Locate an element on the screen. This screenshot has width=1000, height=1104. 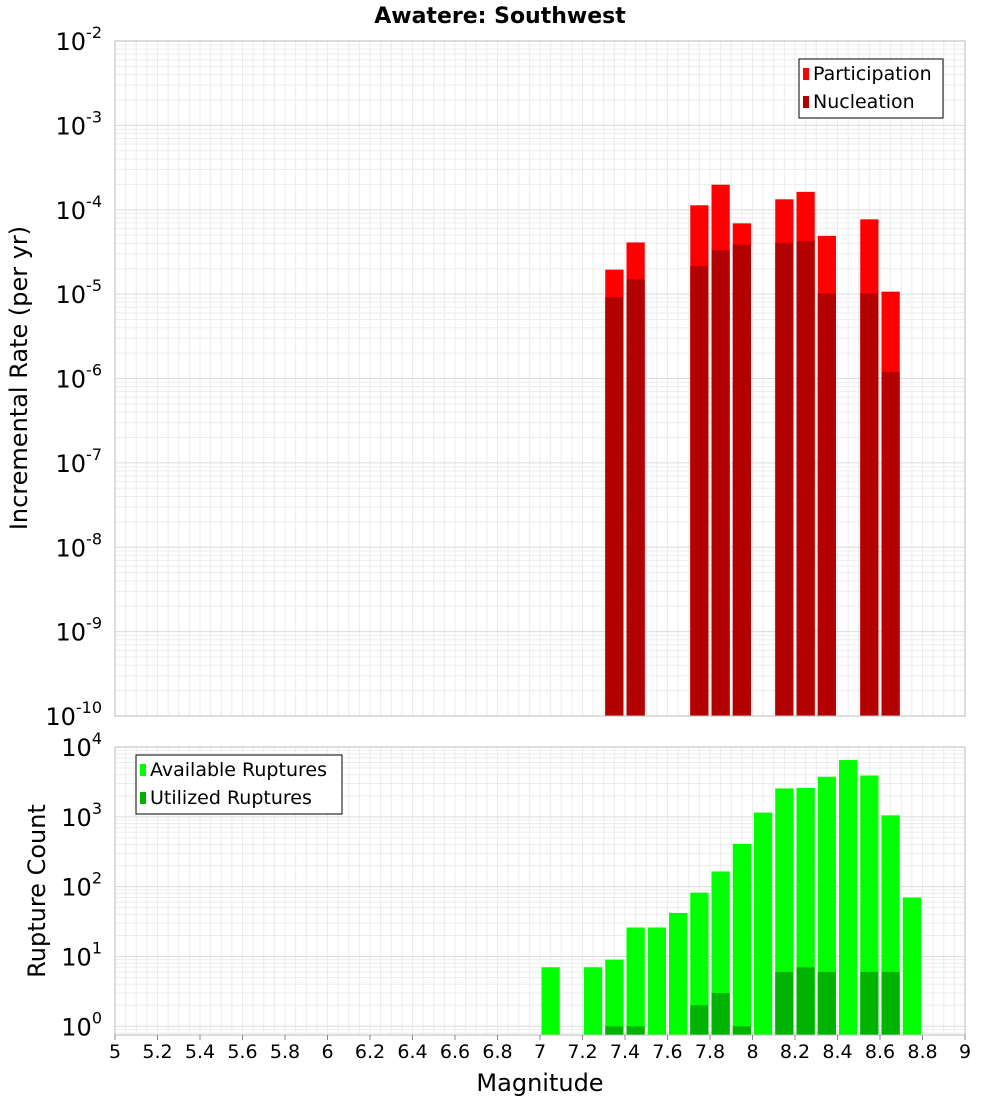
y-tick-label: 10⁻⁶ is located at coordinates (79, 377).